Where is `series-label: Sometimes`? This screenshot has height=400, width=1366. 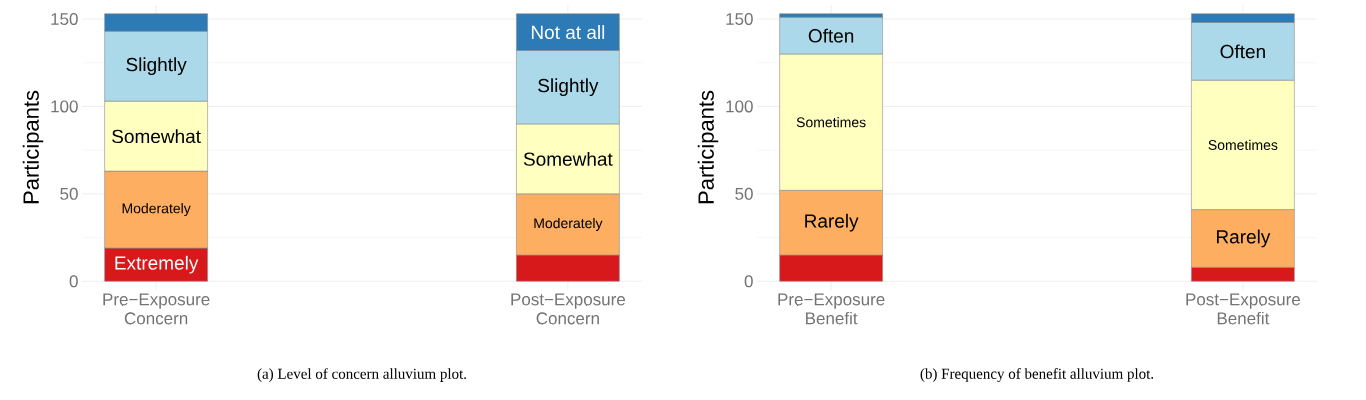
series-label: Sometimes is located at coordinates (1243, 145).